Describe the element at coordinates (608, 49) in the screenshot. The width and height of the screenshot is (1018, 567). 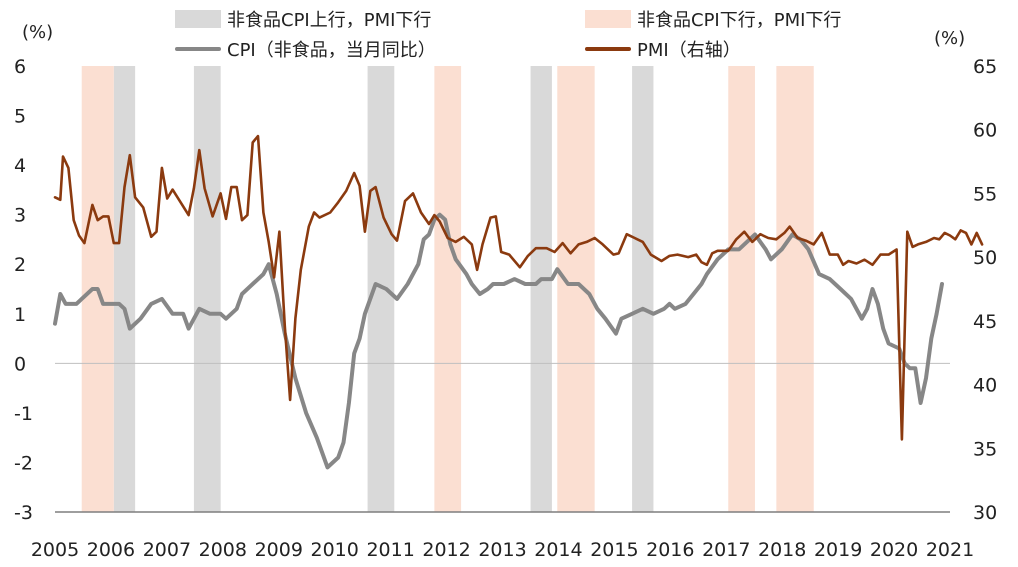
I see `legend-pmi-swatch` at that location.